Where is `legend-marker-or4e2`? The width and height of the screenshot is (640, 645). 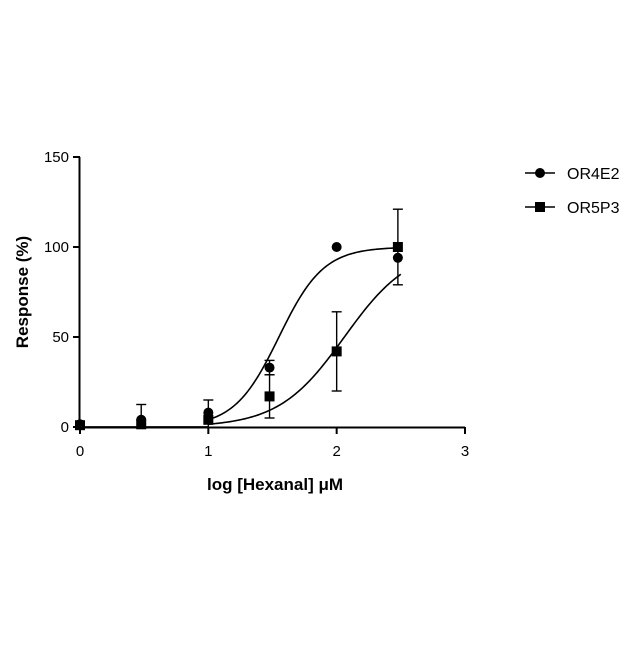
legend-marker-or4e2 is located at coordinates (540, 173).